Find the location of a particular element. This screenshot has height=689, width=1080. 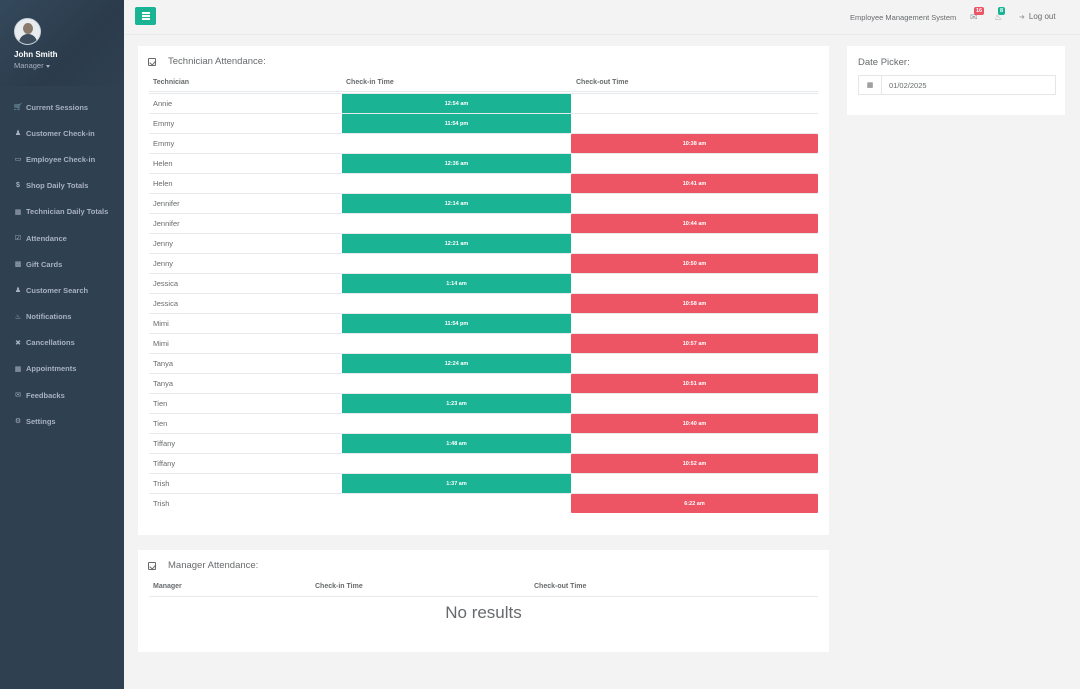

laptop-icon: ▭ is located at coordinates (18, 160).